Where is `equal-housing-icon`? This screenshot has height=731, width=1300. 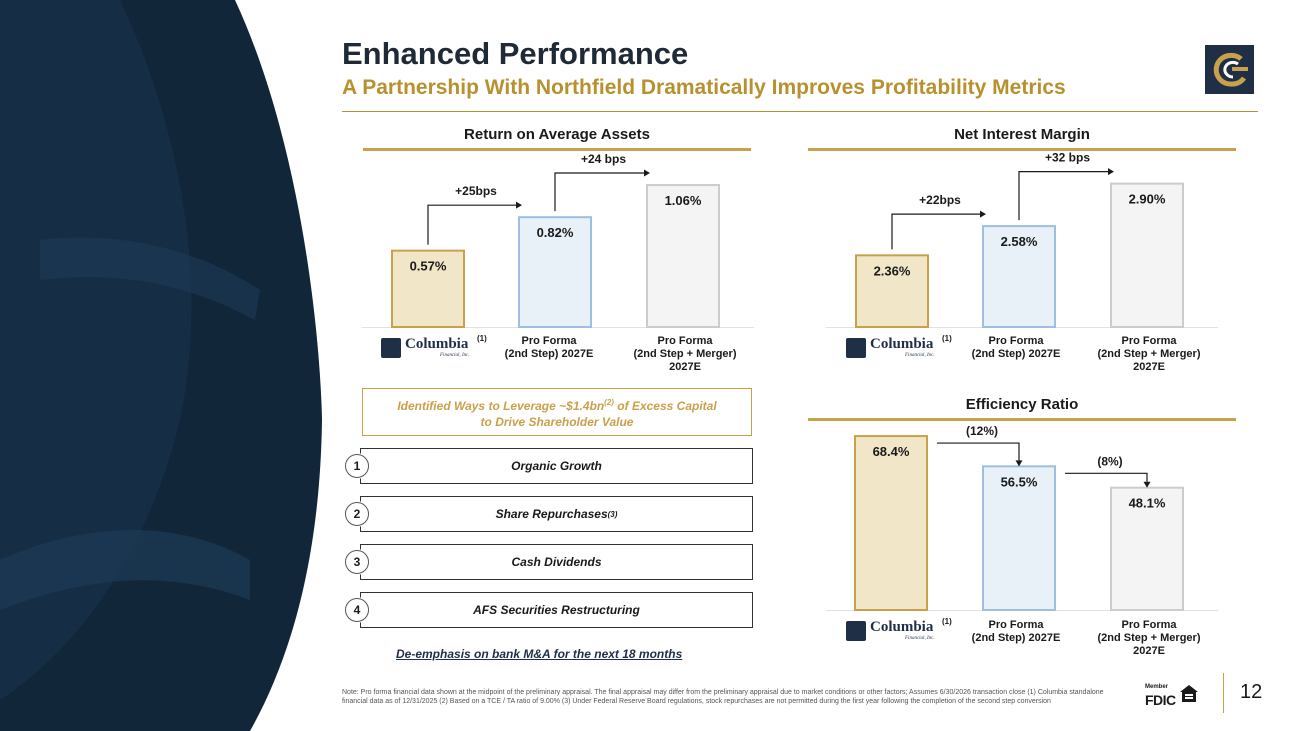 equal-housing-icon is located at coordinates (1189, 693).